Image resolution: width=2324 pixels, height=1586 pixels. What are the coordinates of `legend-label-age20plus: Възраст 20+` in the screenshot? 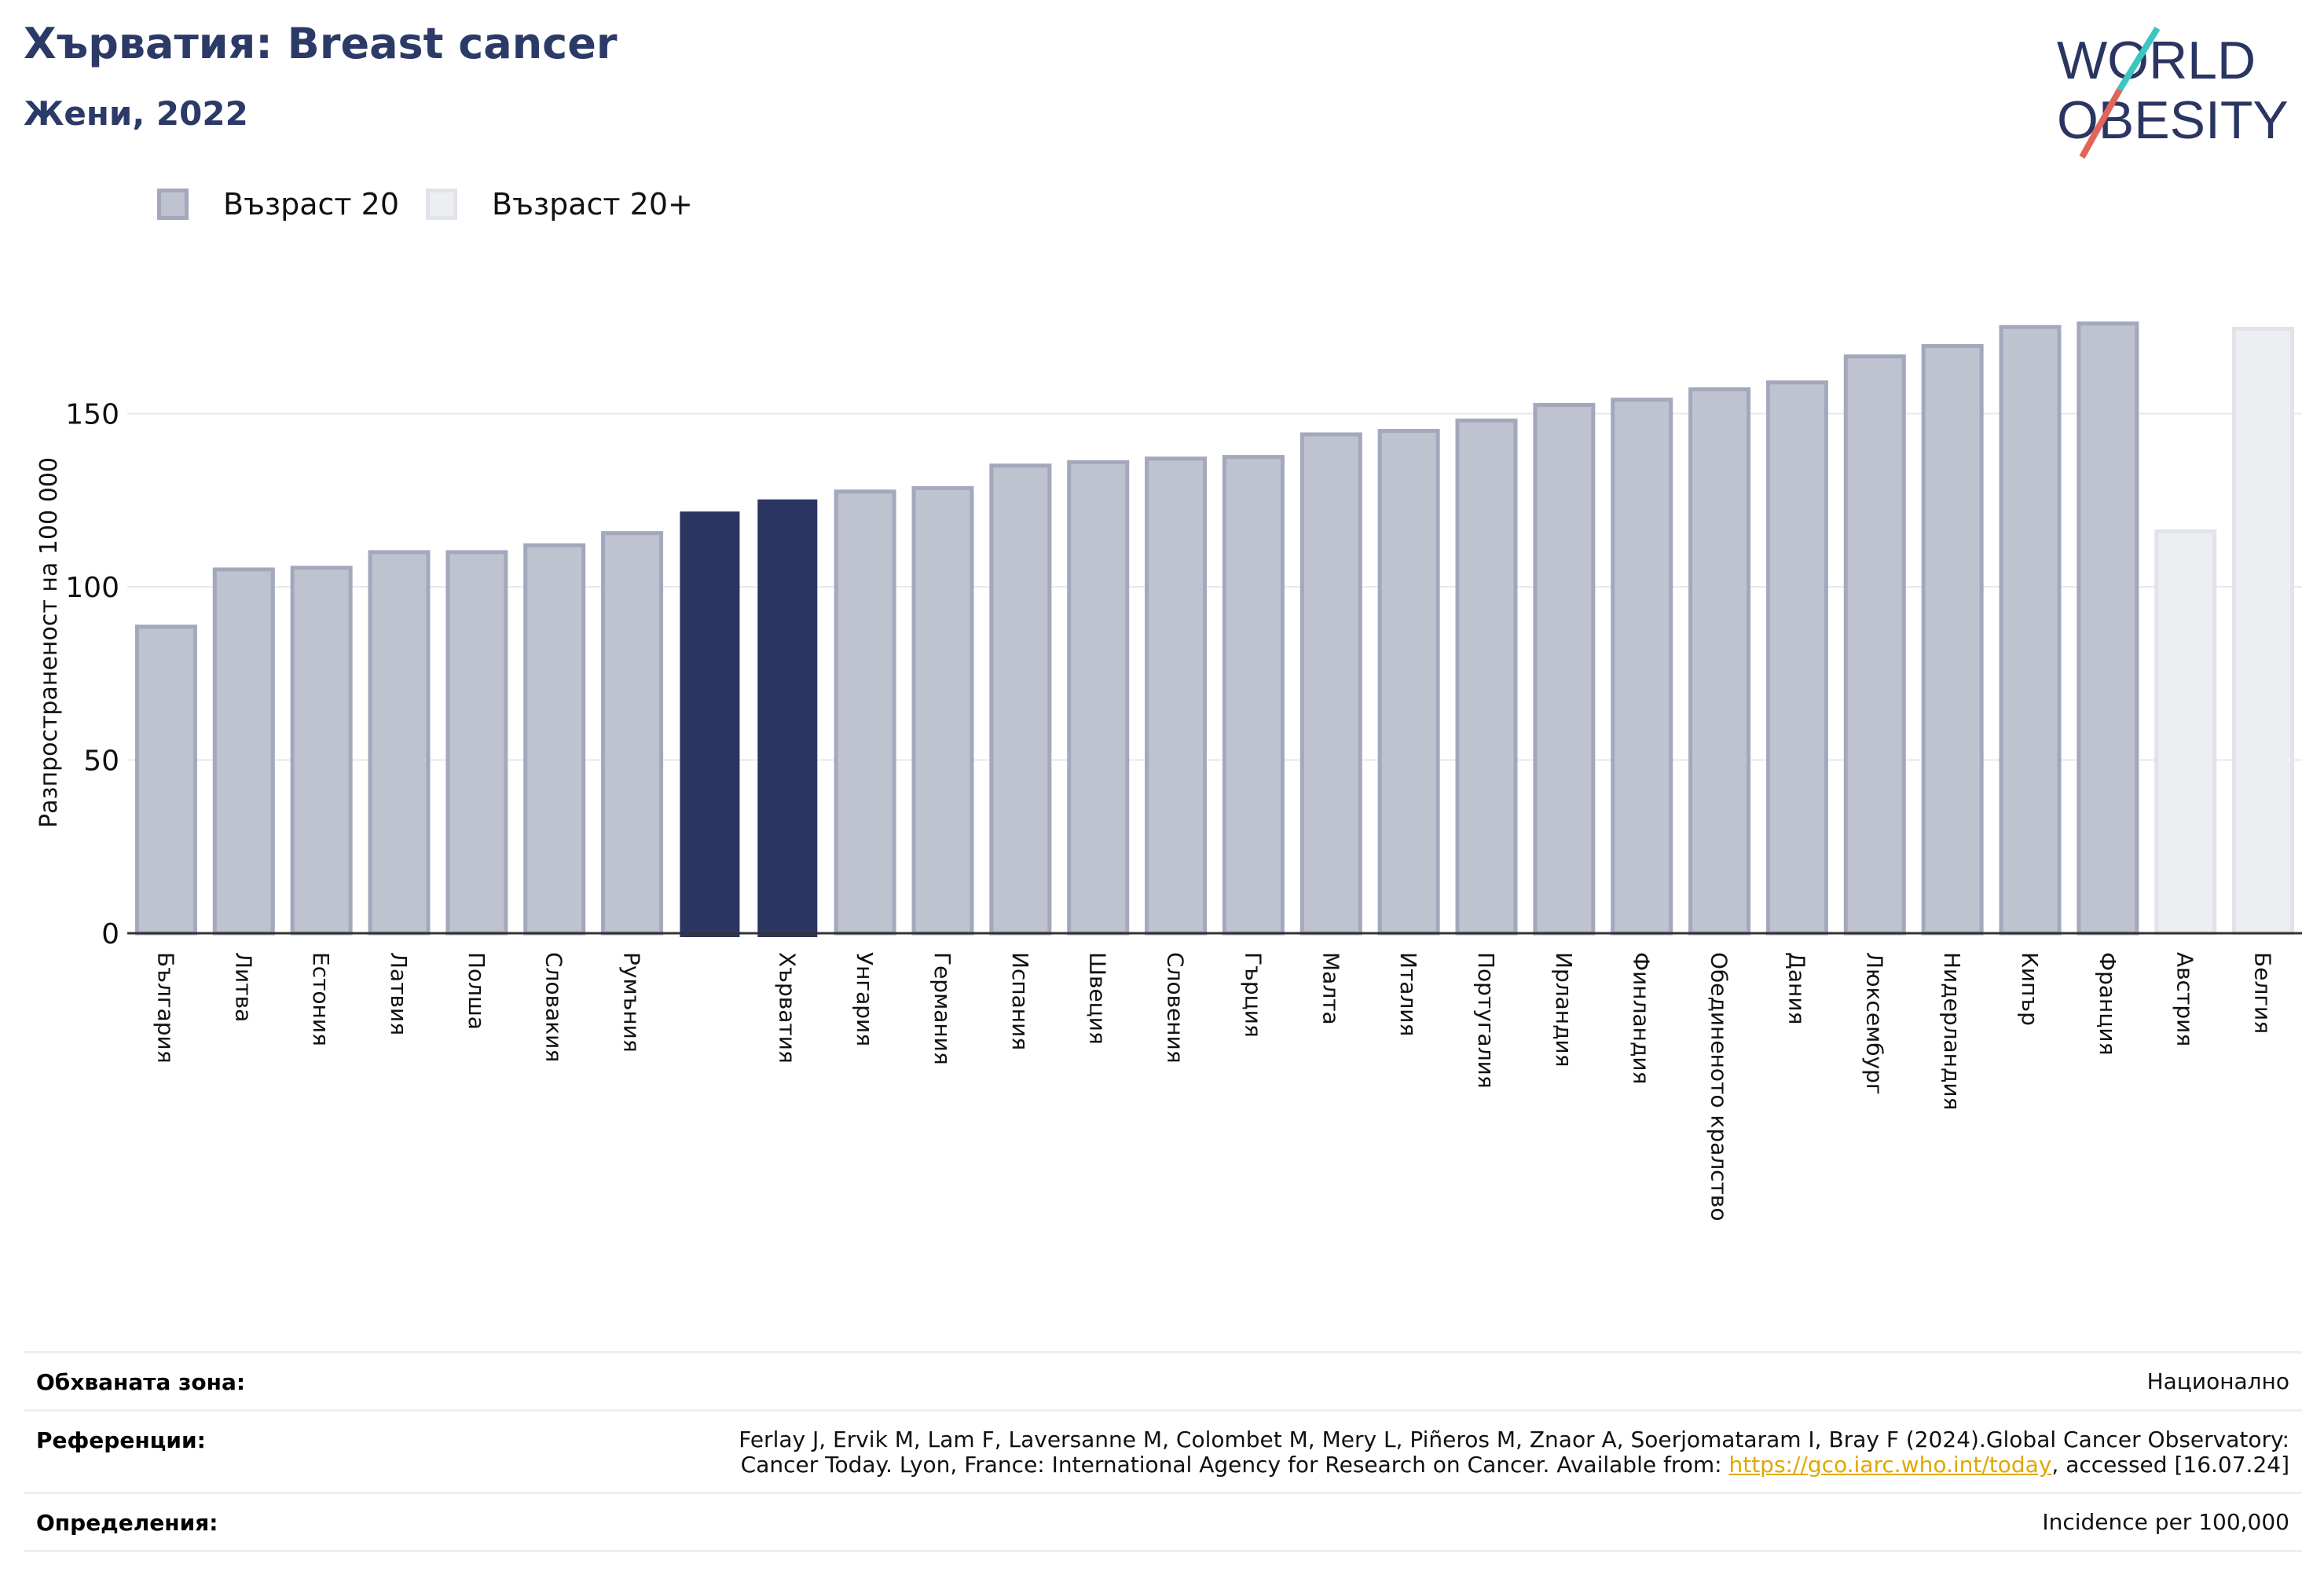 It's located at (592, 205).